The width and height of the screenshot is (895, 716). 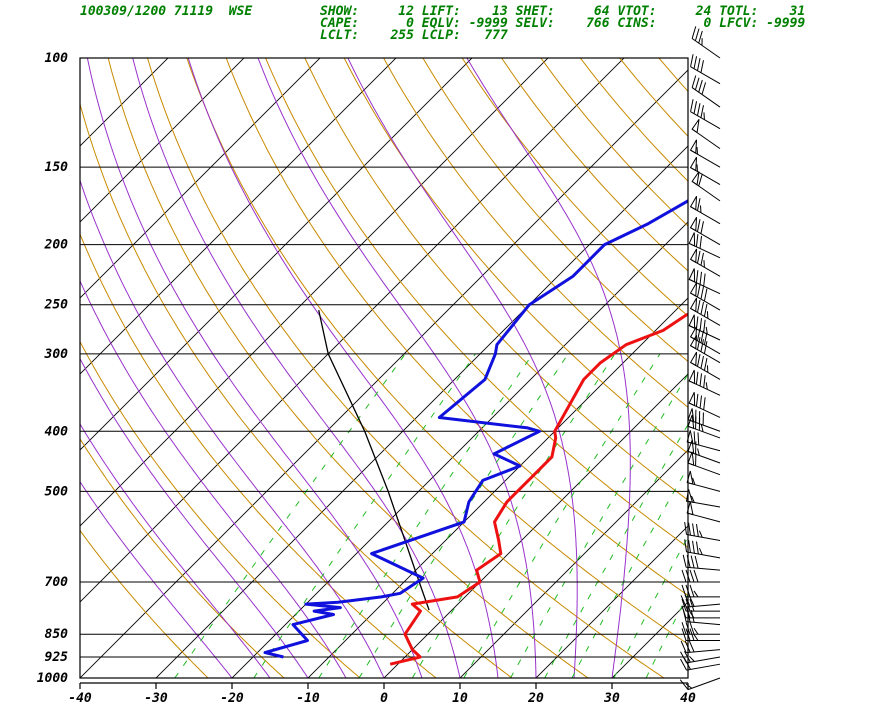 I want to click on temperature-tick-label: 20, so click(x=535, y=698).